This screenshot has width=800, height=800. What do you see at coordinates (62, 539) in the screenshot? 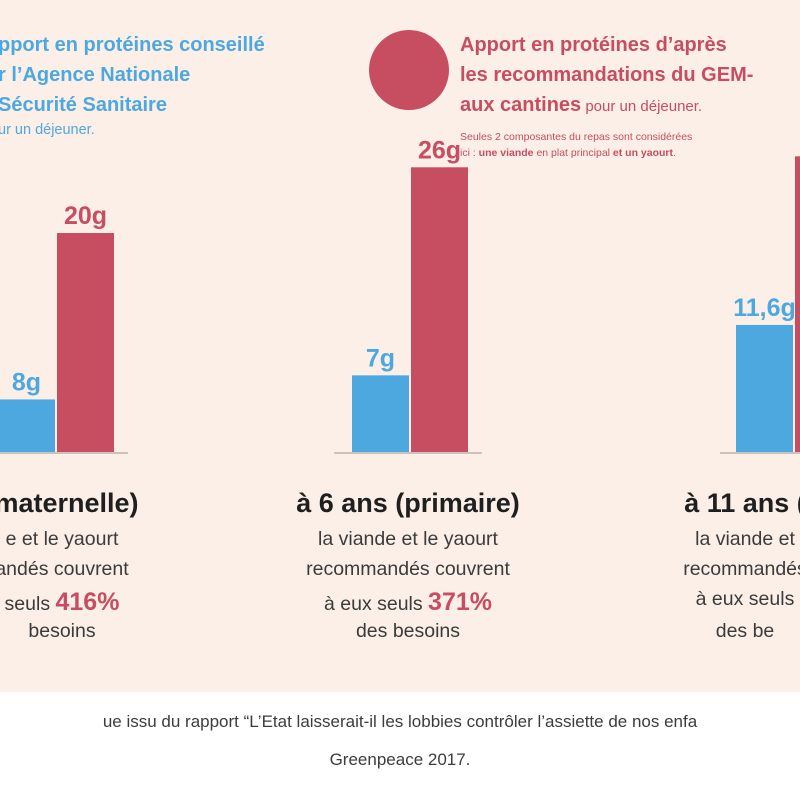
I see `group-line1-0: e et le yaourt` at bounding box center [62, 539].